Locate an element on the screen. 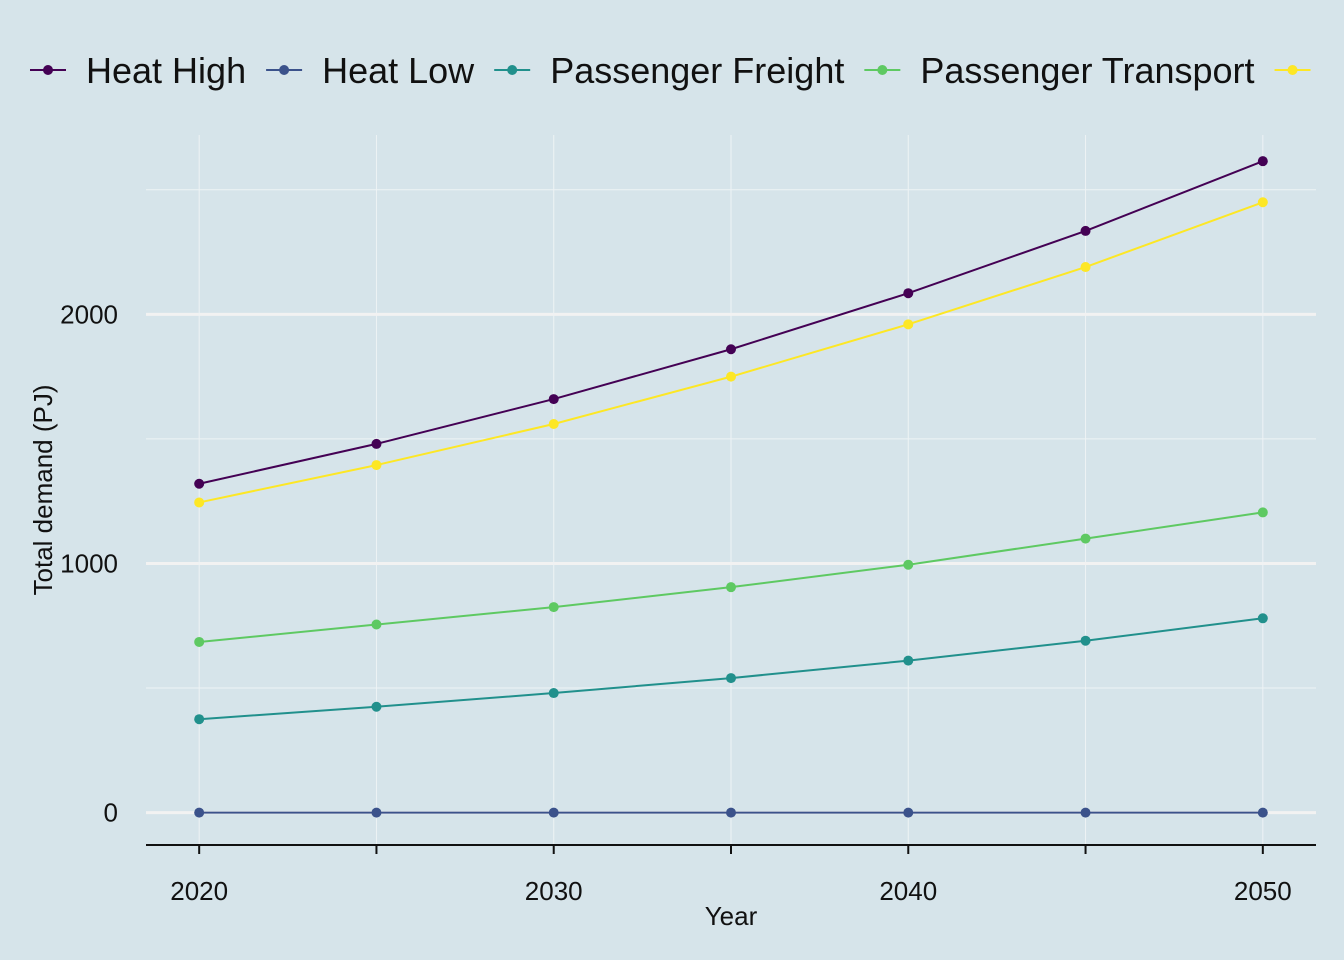 The height and width of the screenshot is (960, 1344). x-tick-label: 2030 is located at coordinates (554, 891).